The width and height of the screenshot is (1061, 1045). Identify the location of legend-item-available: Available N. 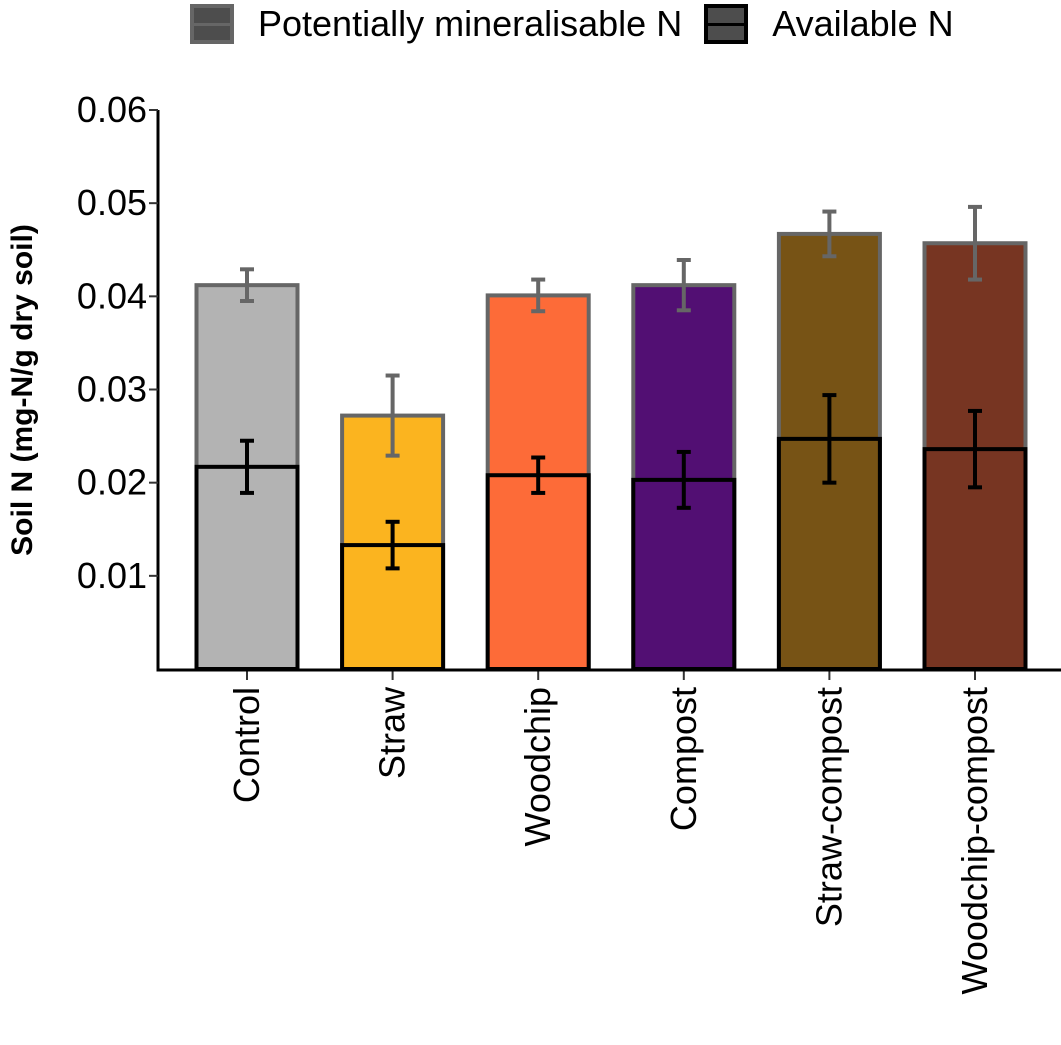
(829, 24).